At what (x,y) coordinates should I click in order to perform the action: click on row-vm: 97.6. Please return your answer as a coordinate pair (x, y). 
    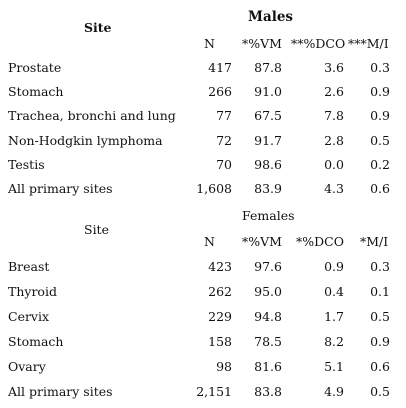
    Looking at the image, I should click on (268, 266).